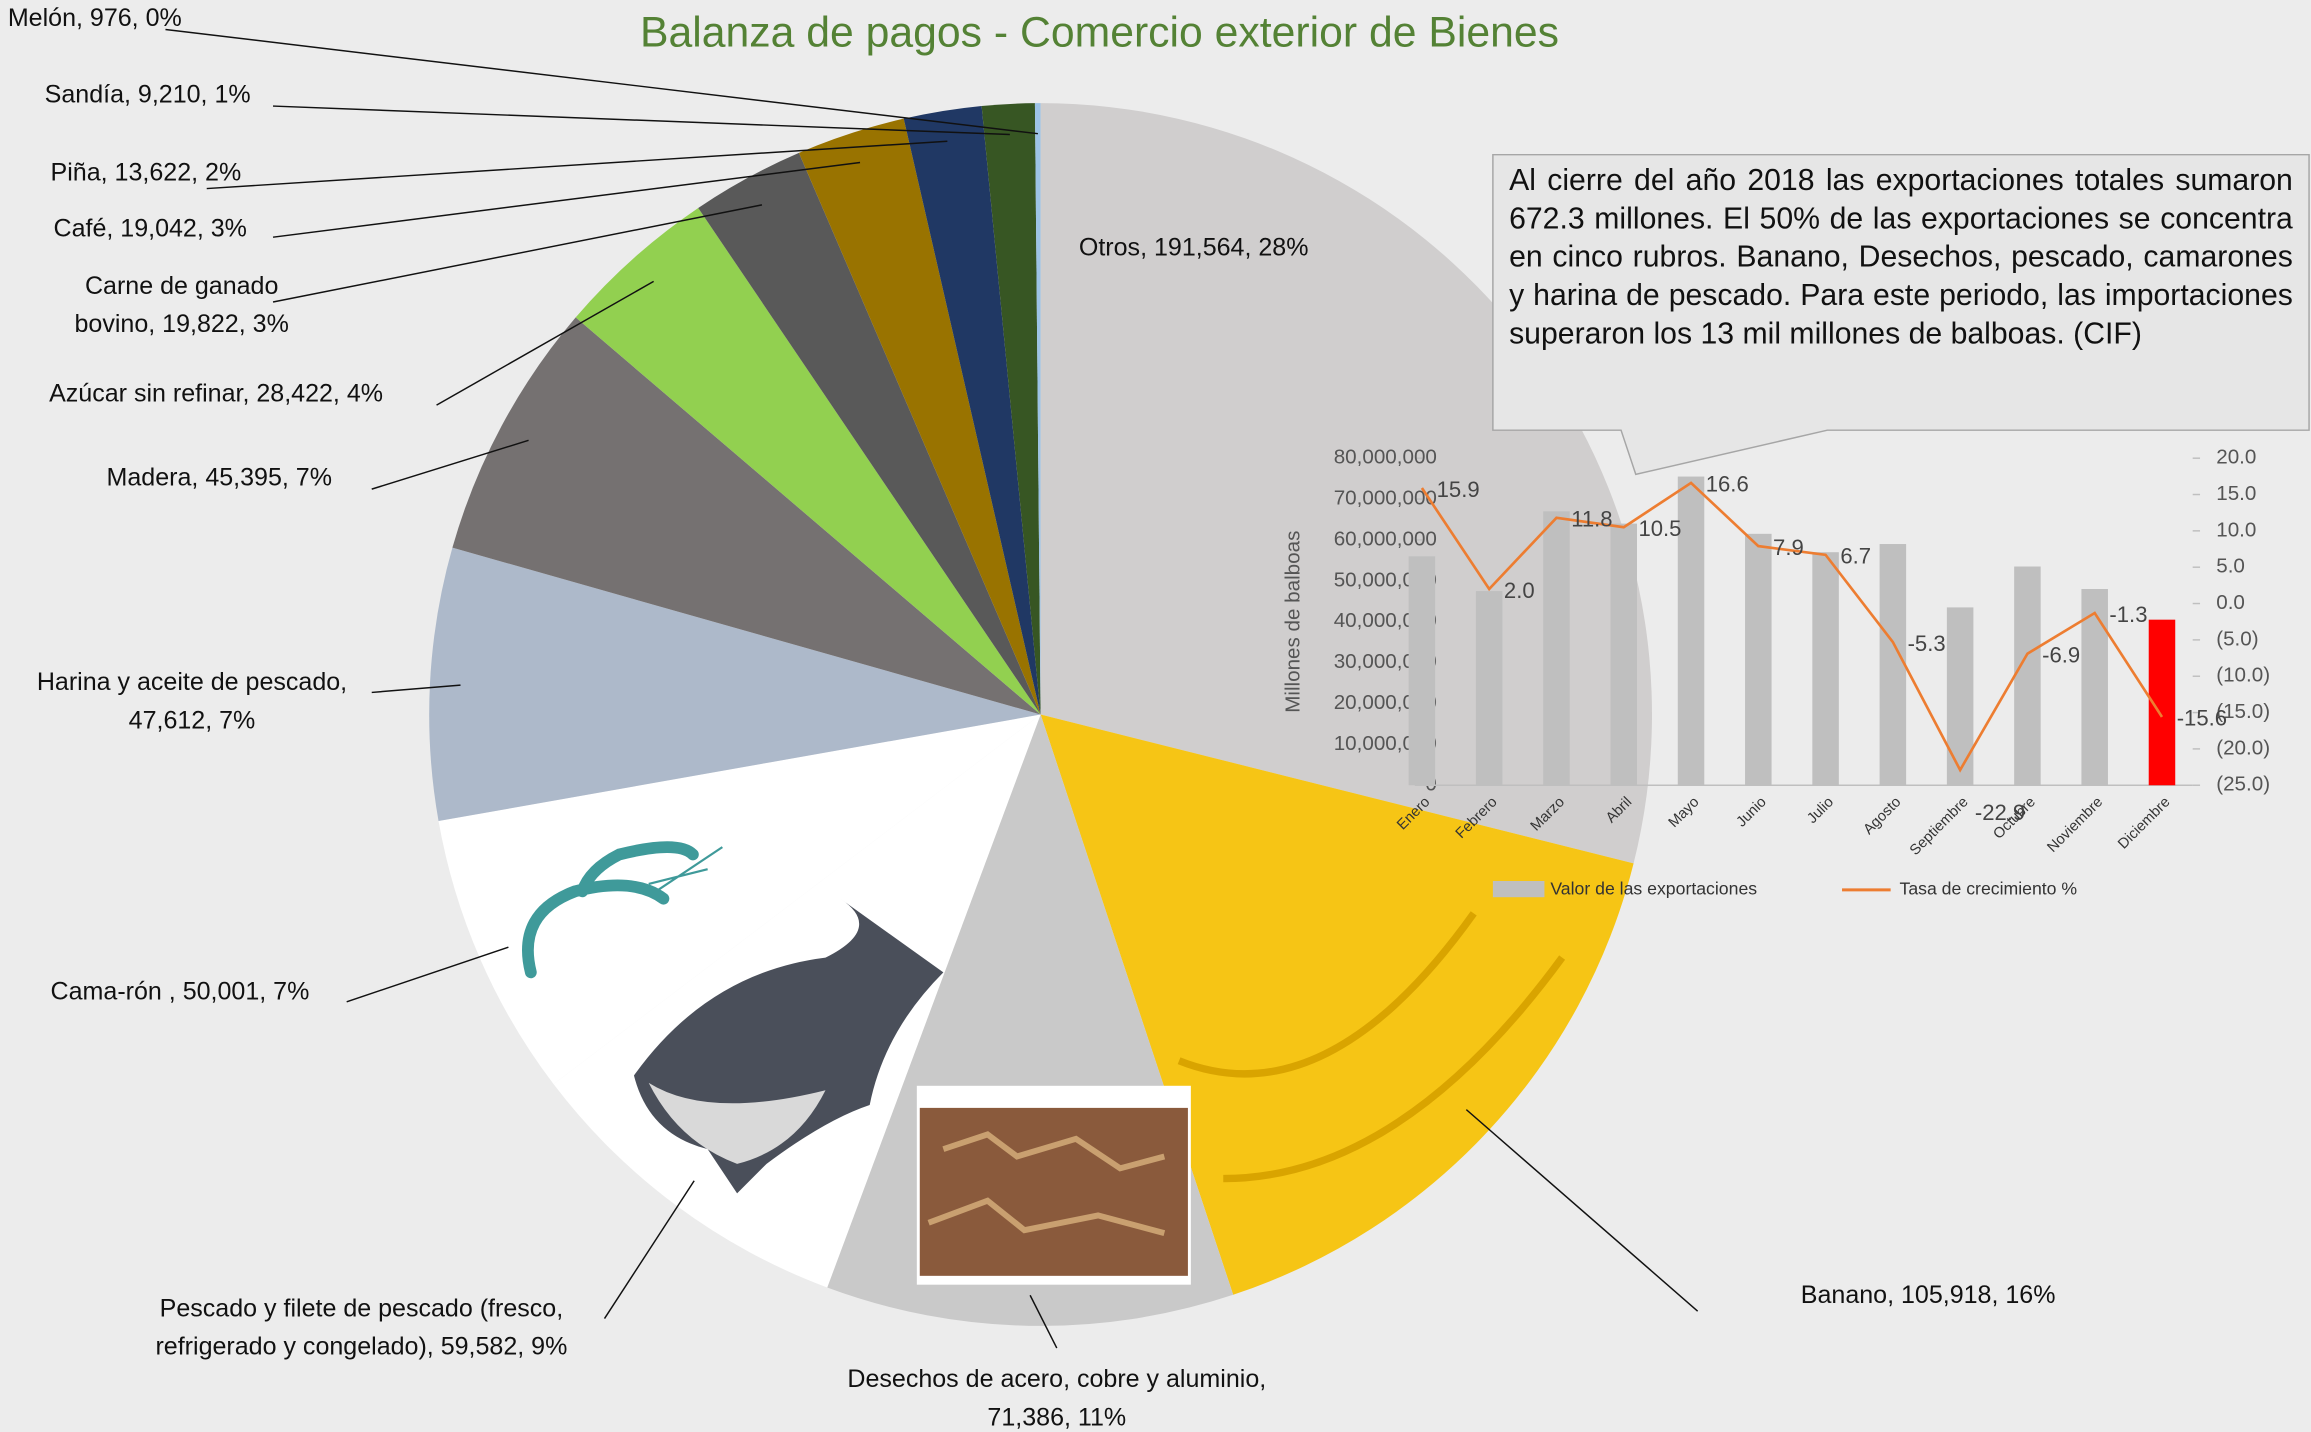 This screenshot has height=1432, width=2311. Describe the element at coordinates (1788, 547) in the screenshot. I see `data-label: 7.9` at that location.